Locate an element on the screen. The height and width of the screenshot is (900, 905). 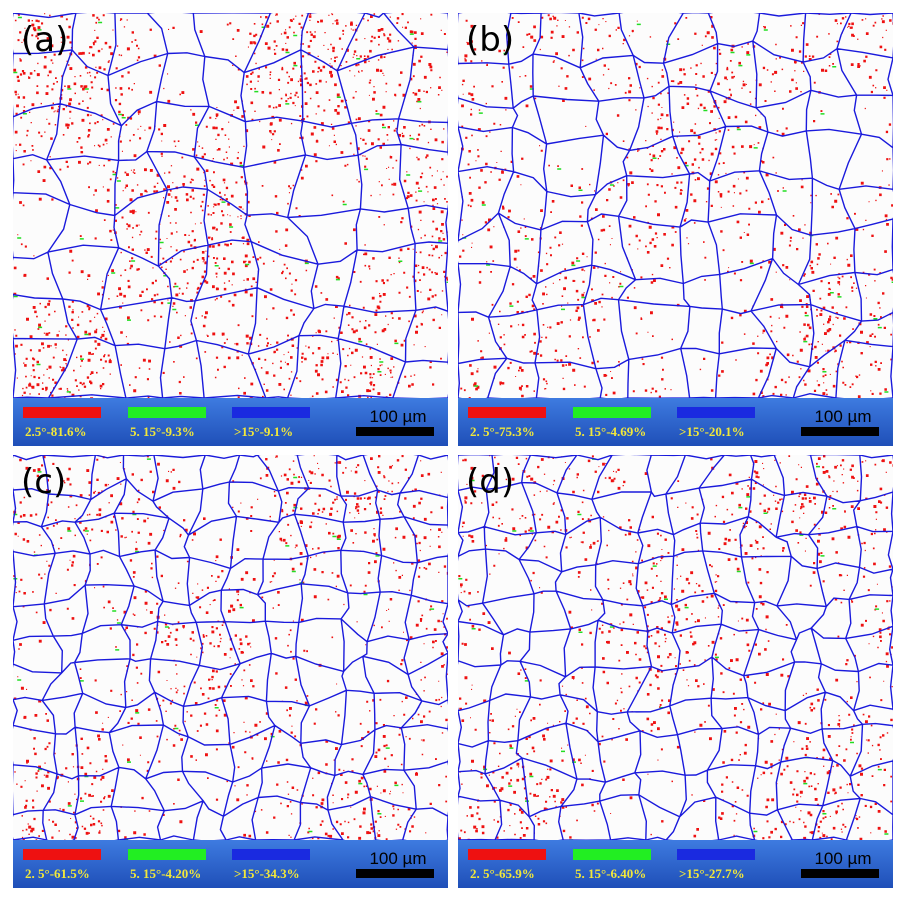
legend-text: 2. 5°-61.5% is located at coordinates (57, 873).